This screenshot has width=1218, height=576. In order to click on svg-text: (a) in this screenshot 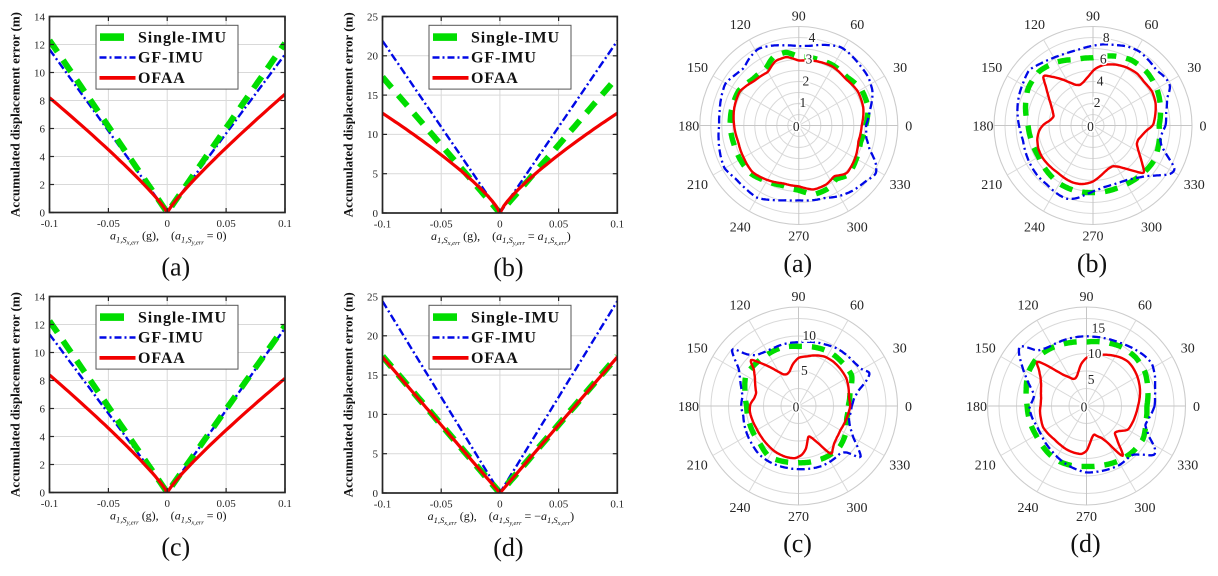, I will do `click(175, 267)`.